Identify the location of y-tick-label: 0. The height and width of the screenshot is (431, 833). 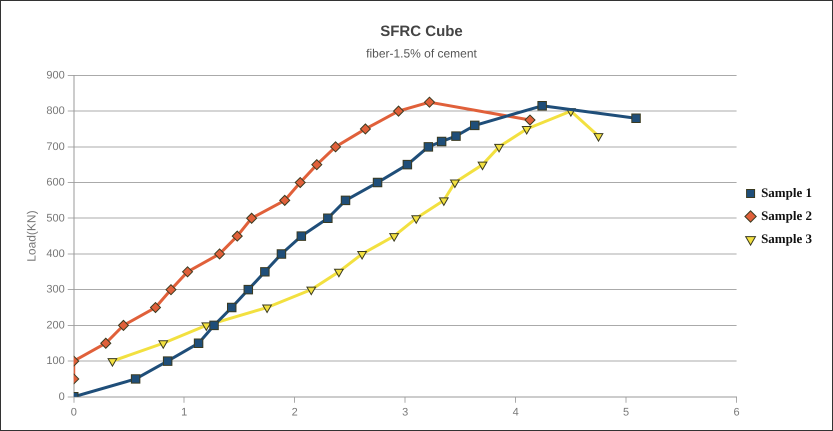
(61, 396).